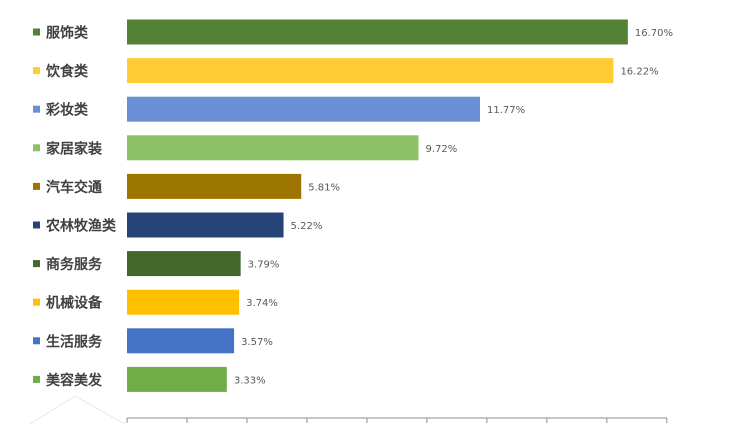  I want to click on value-label: 3.74%, so click(262, 303).